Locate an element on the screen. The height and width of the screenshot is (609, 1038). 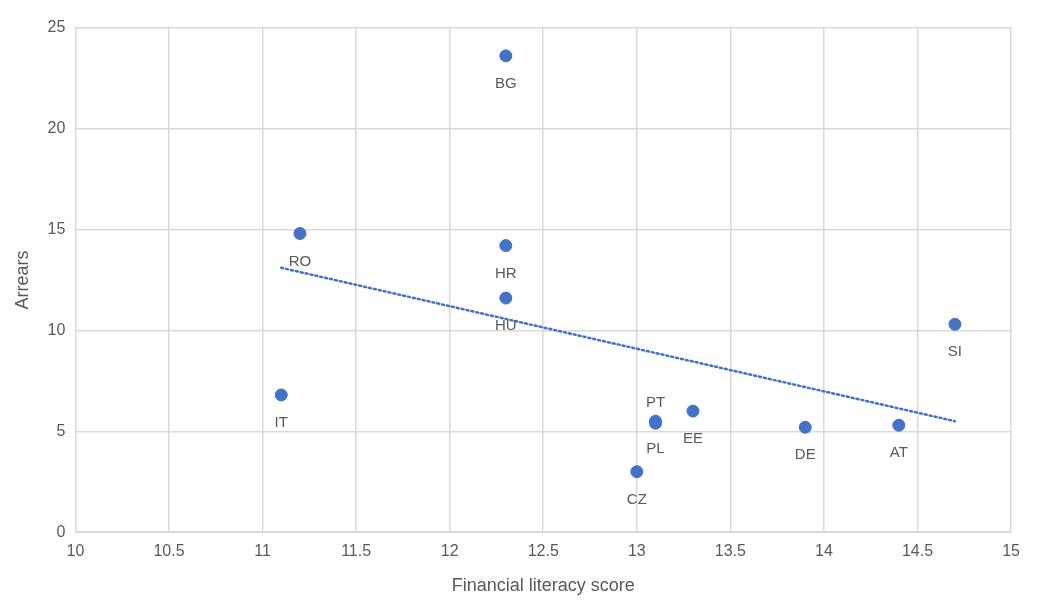
y-axis-title: Arrears is located at coordinates (21, 280).